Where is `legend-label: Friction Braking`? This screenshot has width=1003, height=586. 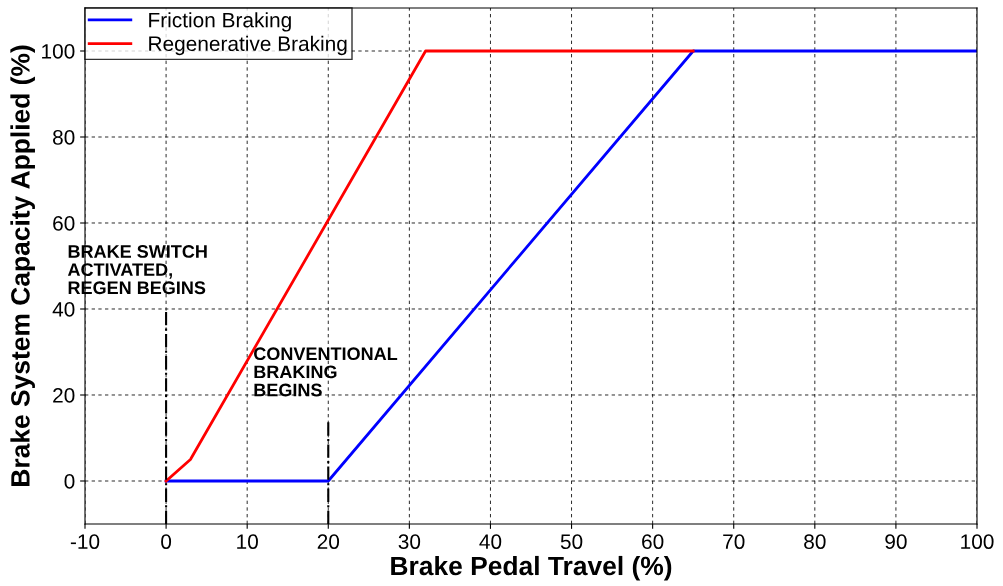
legend-label: Friction Braking is located at coordinates (220, 22).